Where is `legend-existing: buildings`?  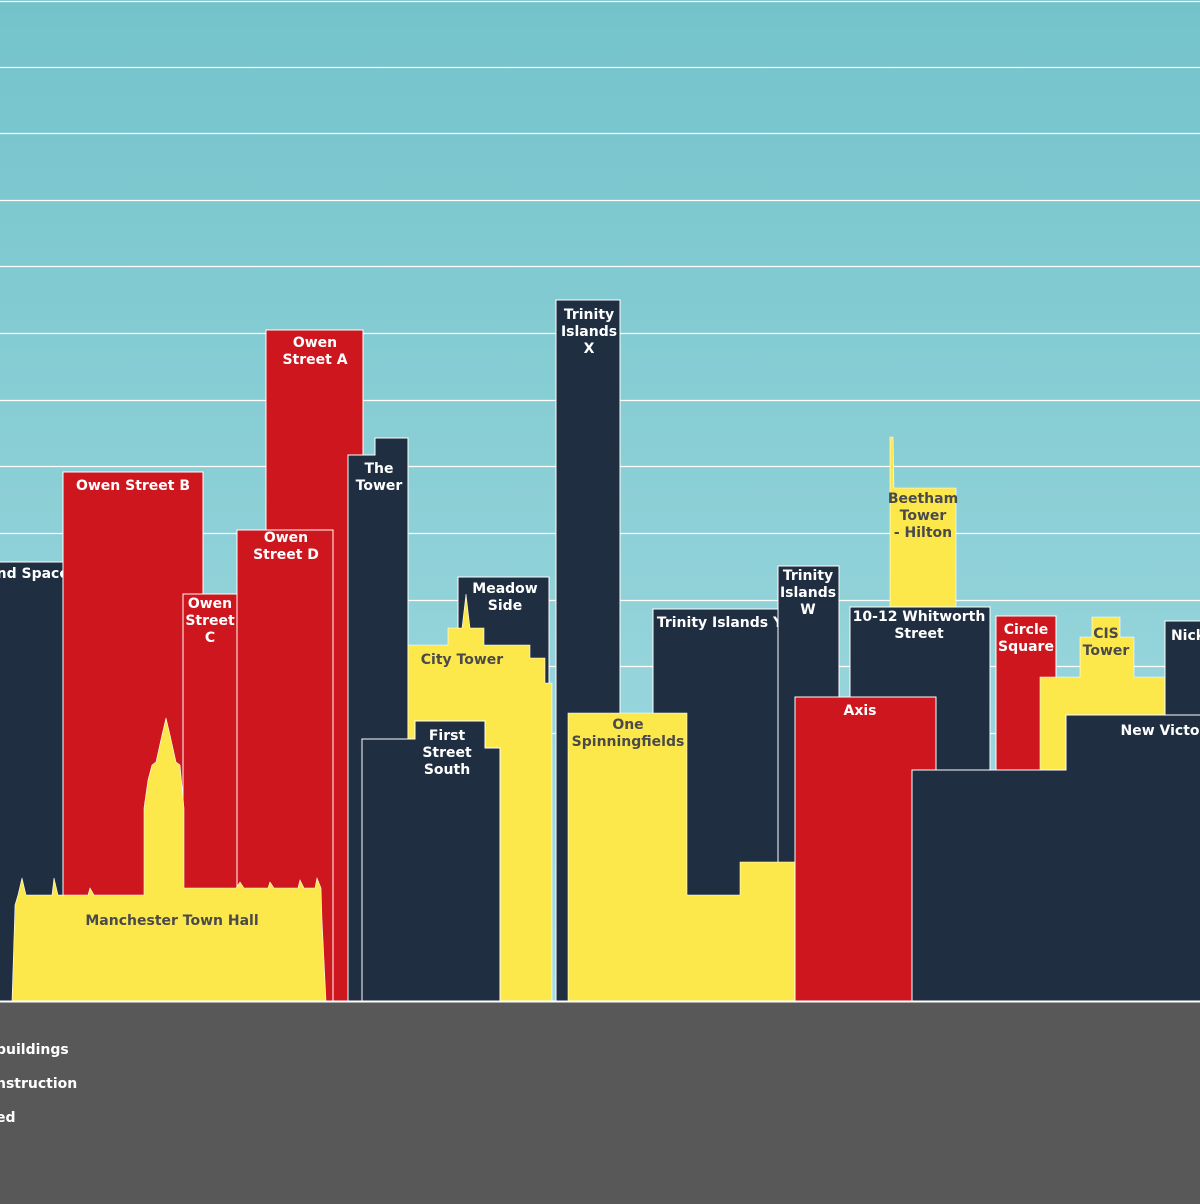
legend-existing: buildings is located at coordinates (34, 1050).